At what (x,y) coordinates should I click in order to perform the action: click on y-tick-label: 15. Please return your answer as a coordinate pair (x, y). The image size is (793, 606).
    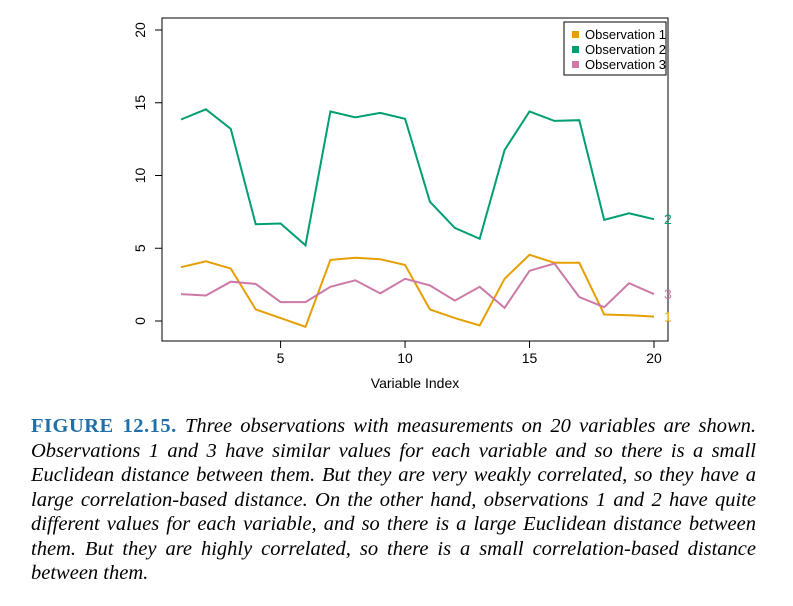
    Looking at the image, I should click on (140, 103).